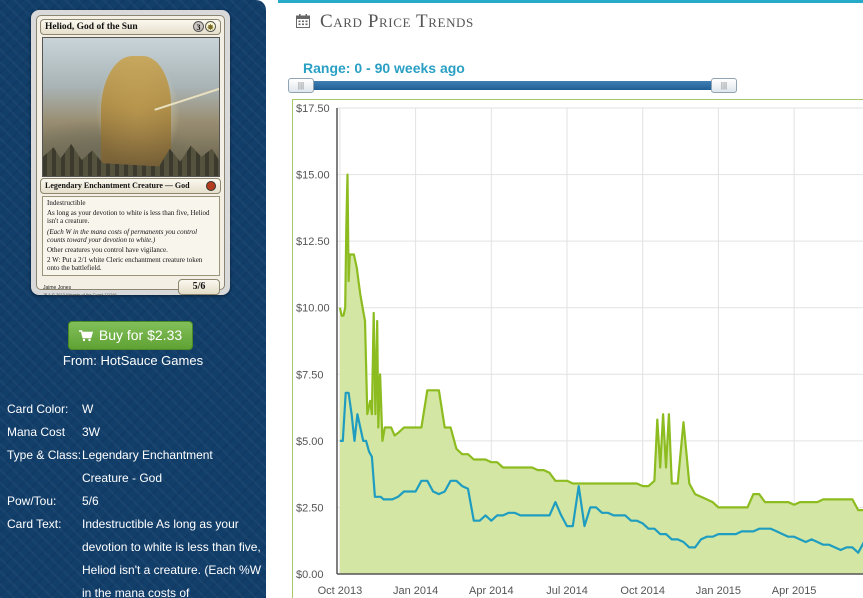 The image size is (863, 598). I want to click on calendar-icon, so click(303, 21).